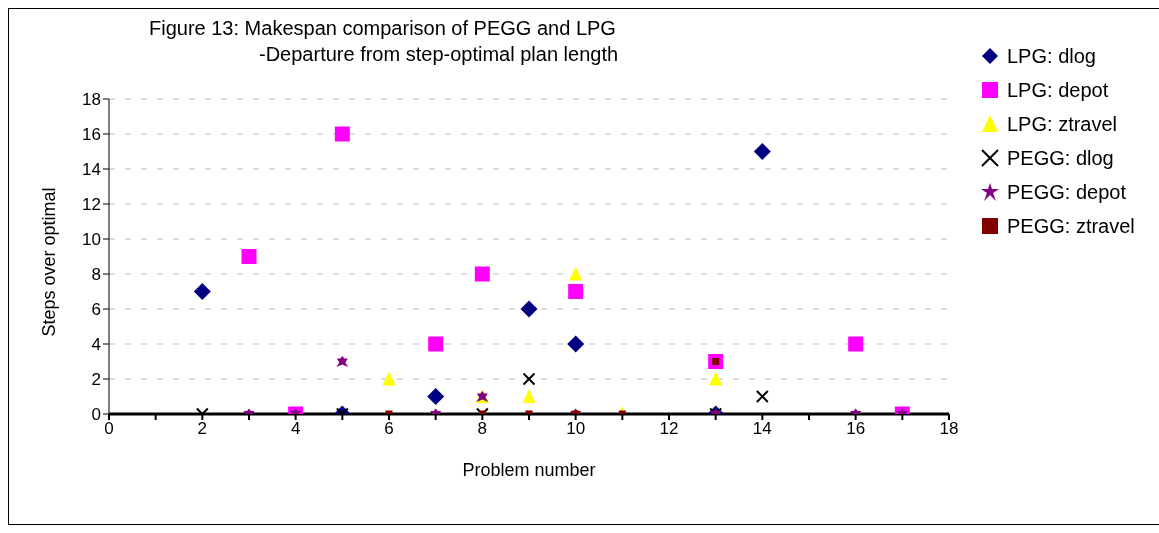  I want to click on x-tick-label: 6, so click(389, 429).